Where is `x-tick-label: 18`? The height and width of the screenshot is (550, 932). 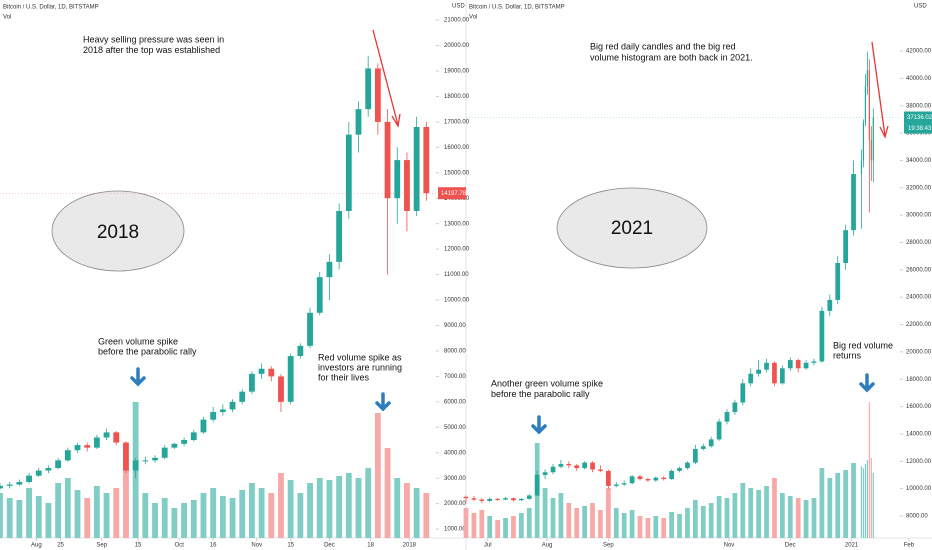
x-tick-label: 18 is located at coordinates (370, 546).